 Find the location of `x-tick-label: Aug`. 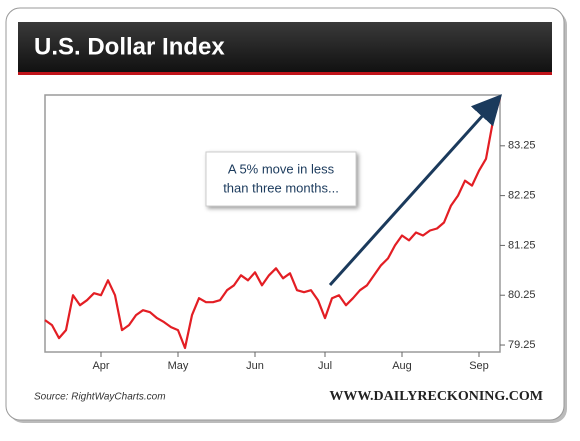

x-tick-label: Aug is located at coordinates (402, 366).